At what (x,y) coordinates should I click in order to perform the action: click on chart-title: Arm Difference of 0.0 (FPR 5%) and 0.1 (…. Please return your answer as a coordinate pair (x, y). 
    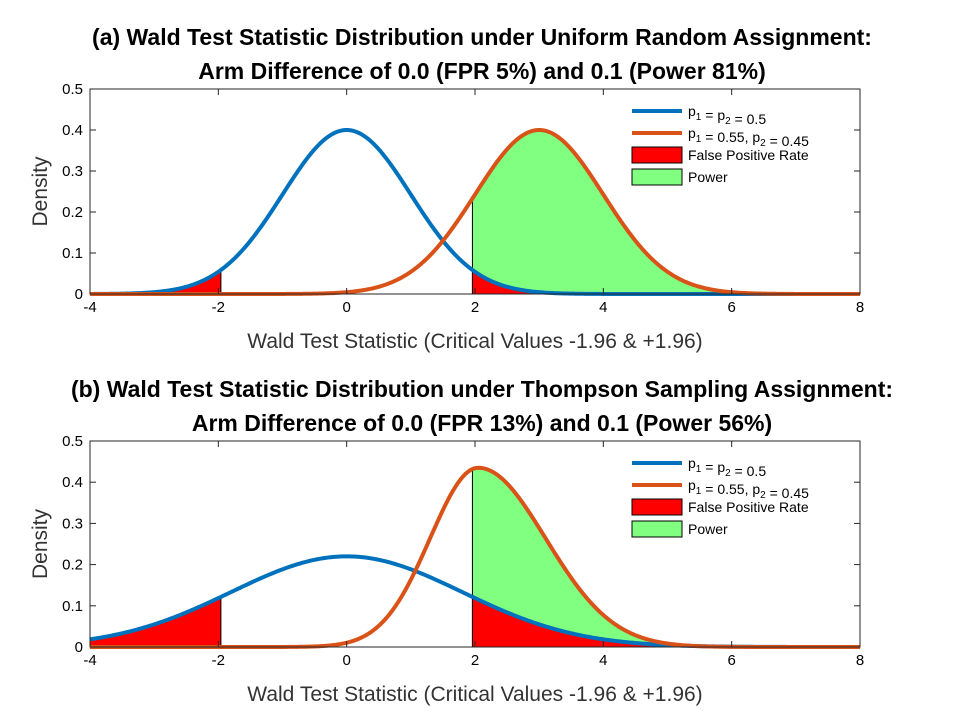
    Looking at the image, I should click on (482, 71).